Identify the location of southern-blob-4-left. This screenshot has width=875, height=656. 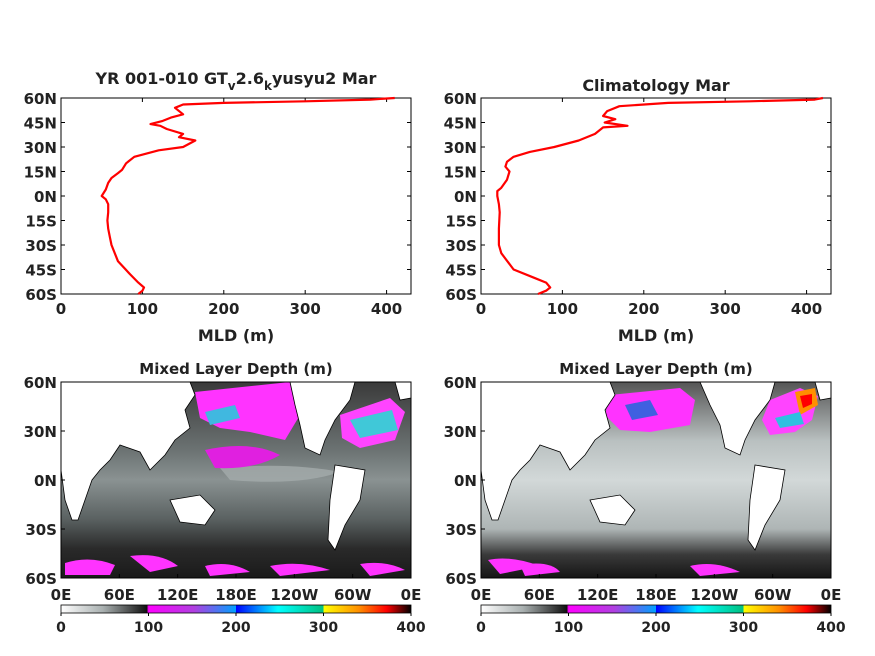
(300, 569).